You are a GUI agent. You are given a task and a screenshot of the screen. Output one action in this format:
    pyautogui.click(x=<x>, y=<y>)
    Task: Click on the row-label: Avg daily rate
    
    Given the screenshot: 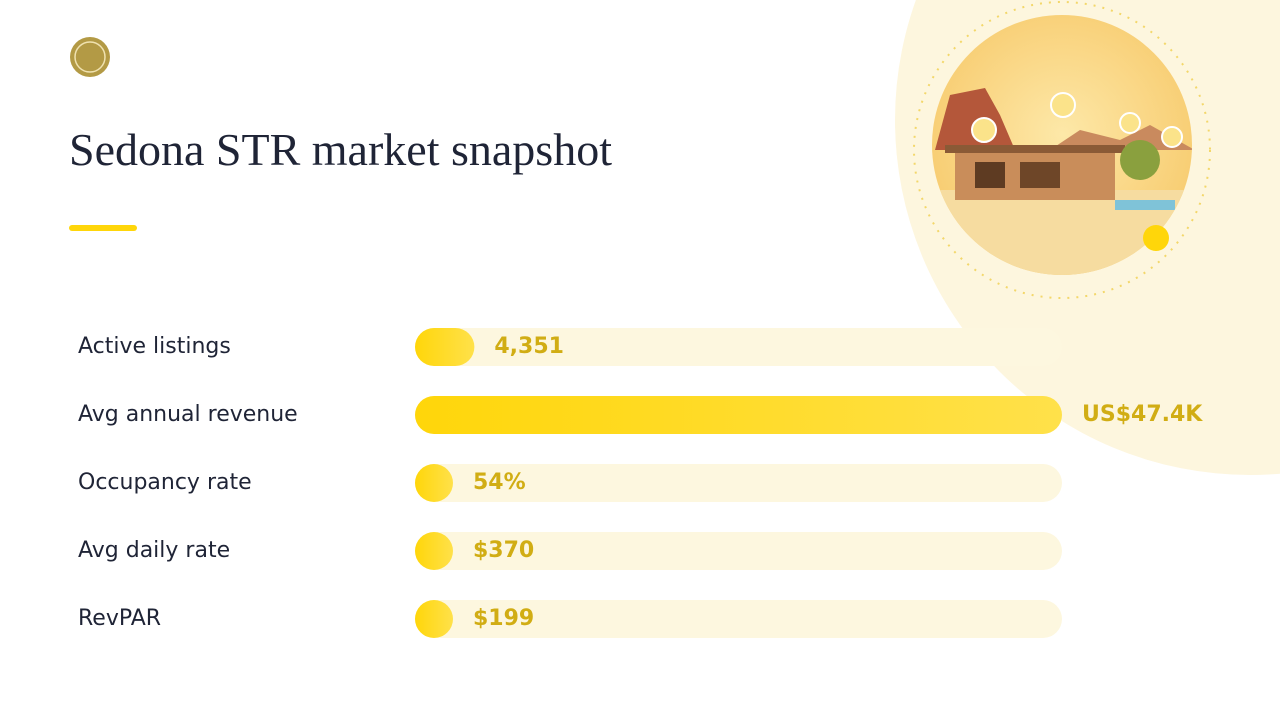 What is the action you would take?
    pyautogui.click(x=154, y=550)
    